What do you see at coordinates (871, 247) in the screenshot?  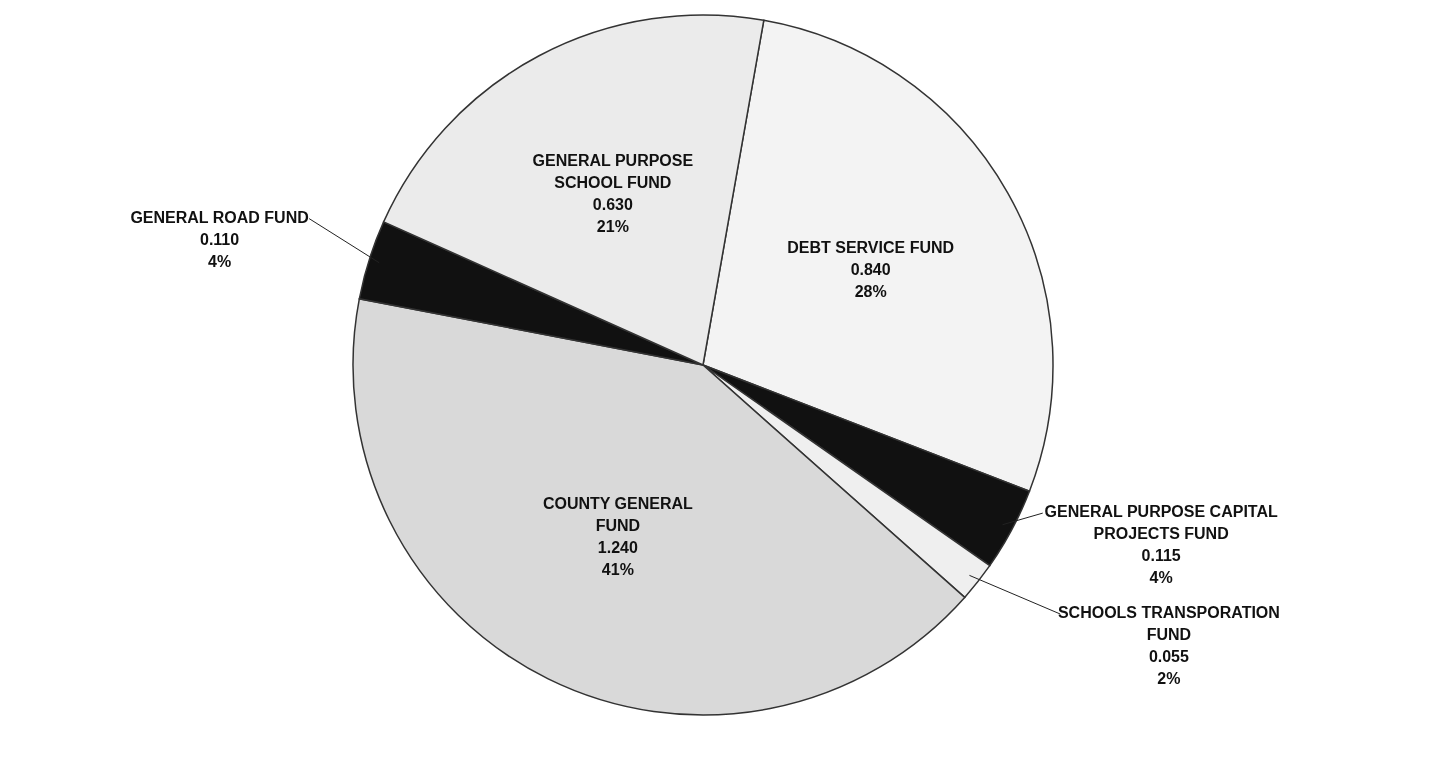 I see `slice-label: DEBT SERVICE FUND` at bounding box center [871, 247].